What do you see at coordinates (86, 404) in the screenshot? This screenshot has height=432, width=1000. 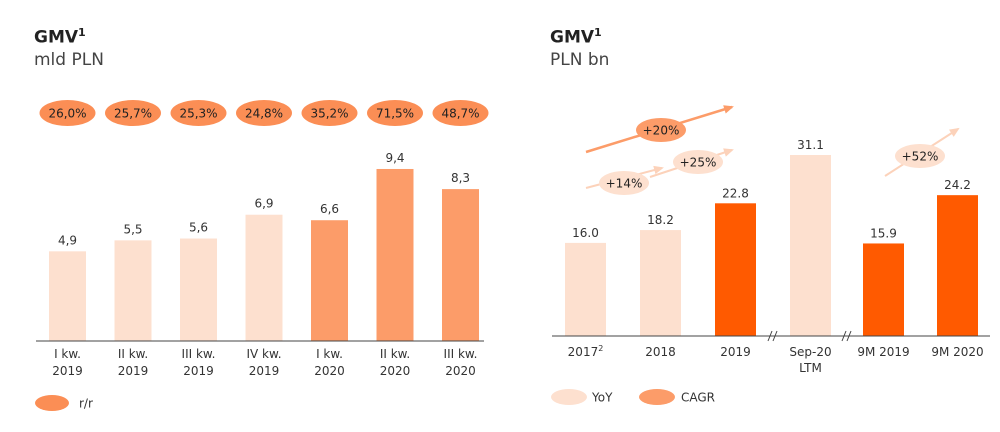 I see `legend-label-yoy: r/r` at bounding box center [86, 404].